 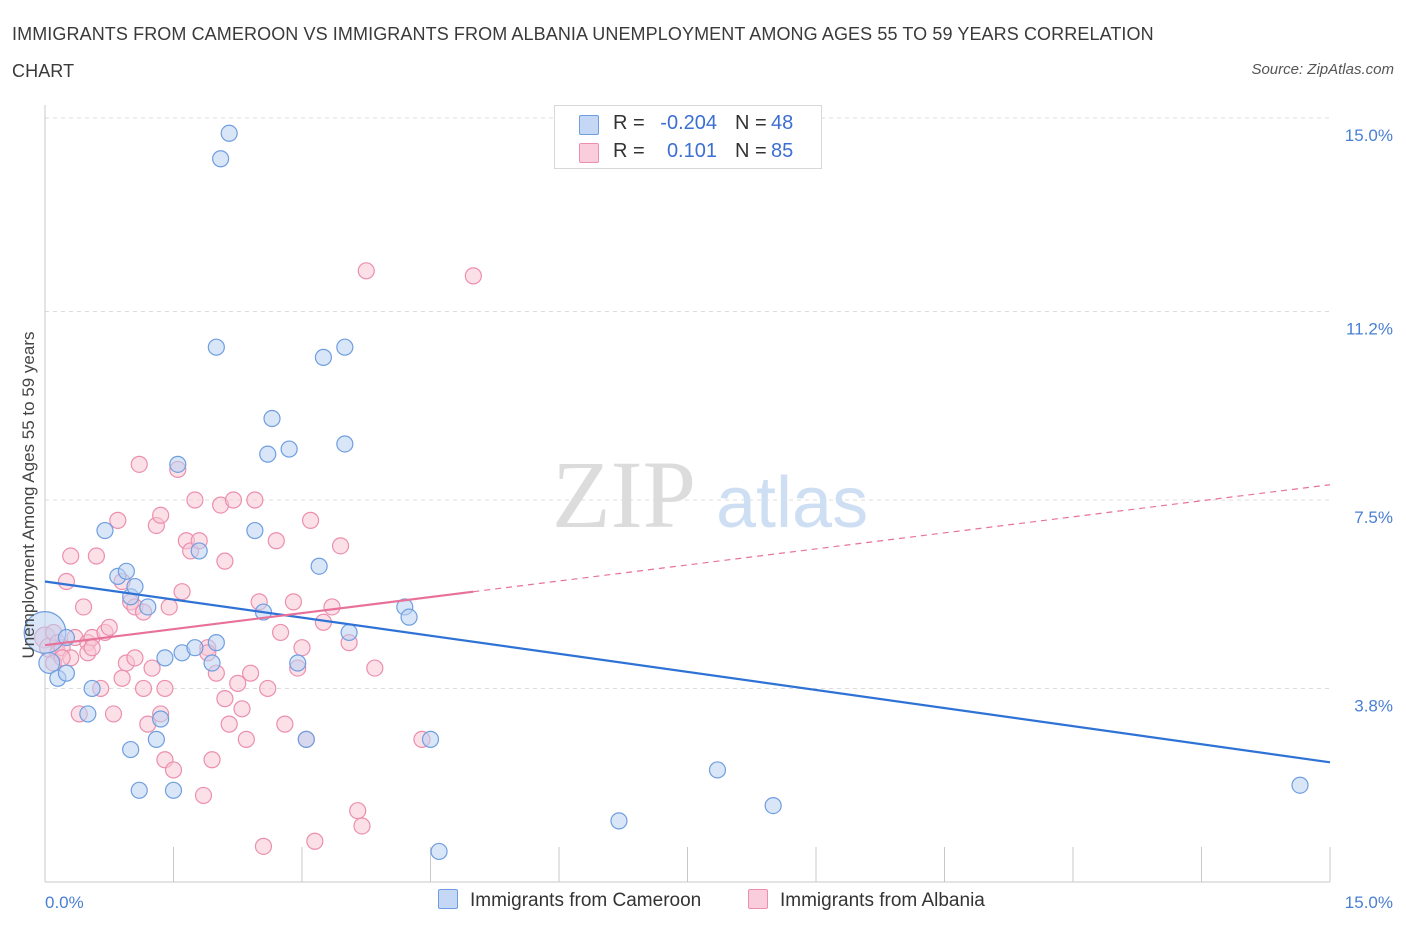 What do you see at coordinates (751, 151) in the screenshot?
I see `n-label: N =` at bounding box center [751, 151].